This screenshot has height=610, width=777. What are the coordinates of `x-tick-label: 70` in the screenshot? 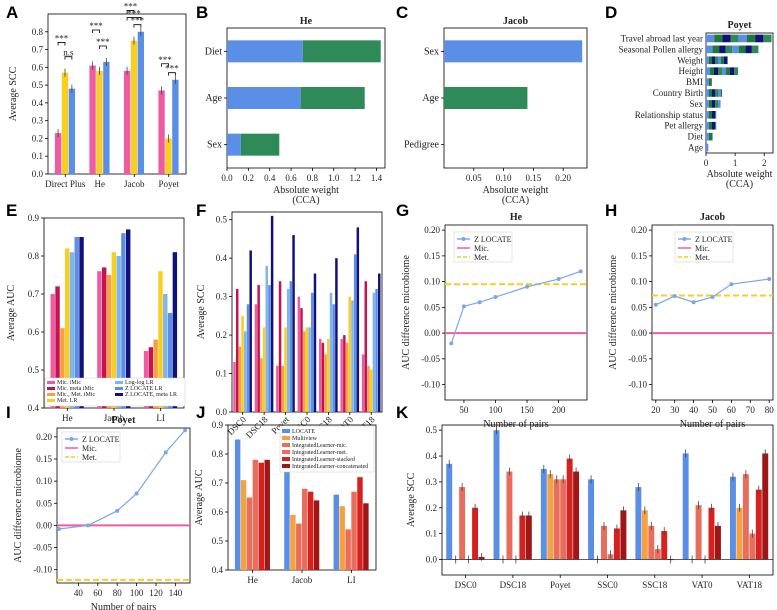 It's located at (751, 410).